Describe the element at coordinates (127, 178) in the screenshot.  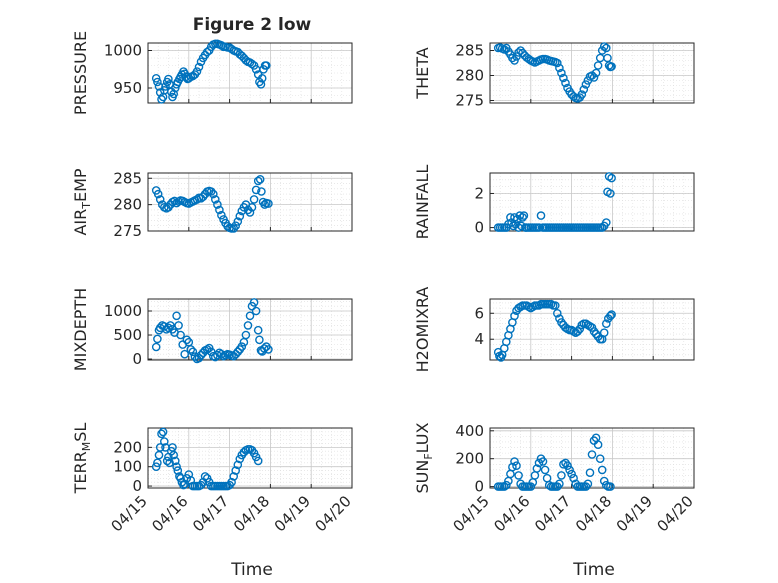
I see `y-tick-label: 285` at that location.